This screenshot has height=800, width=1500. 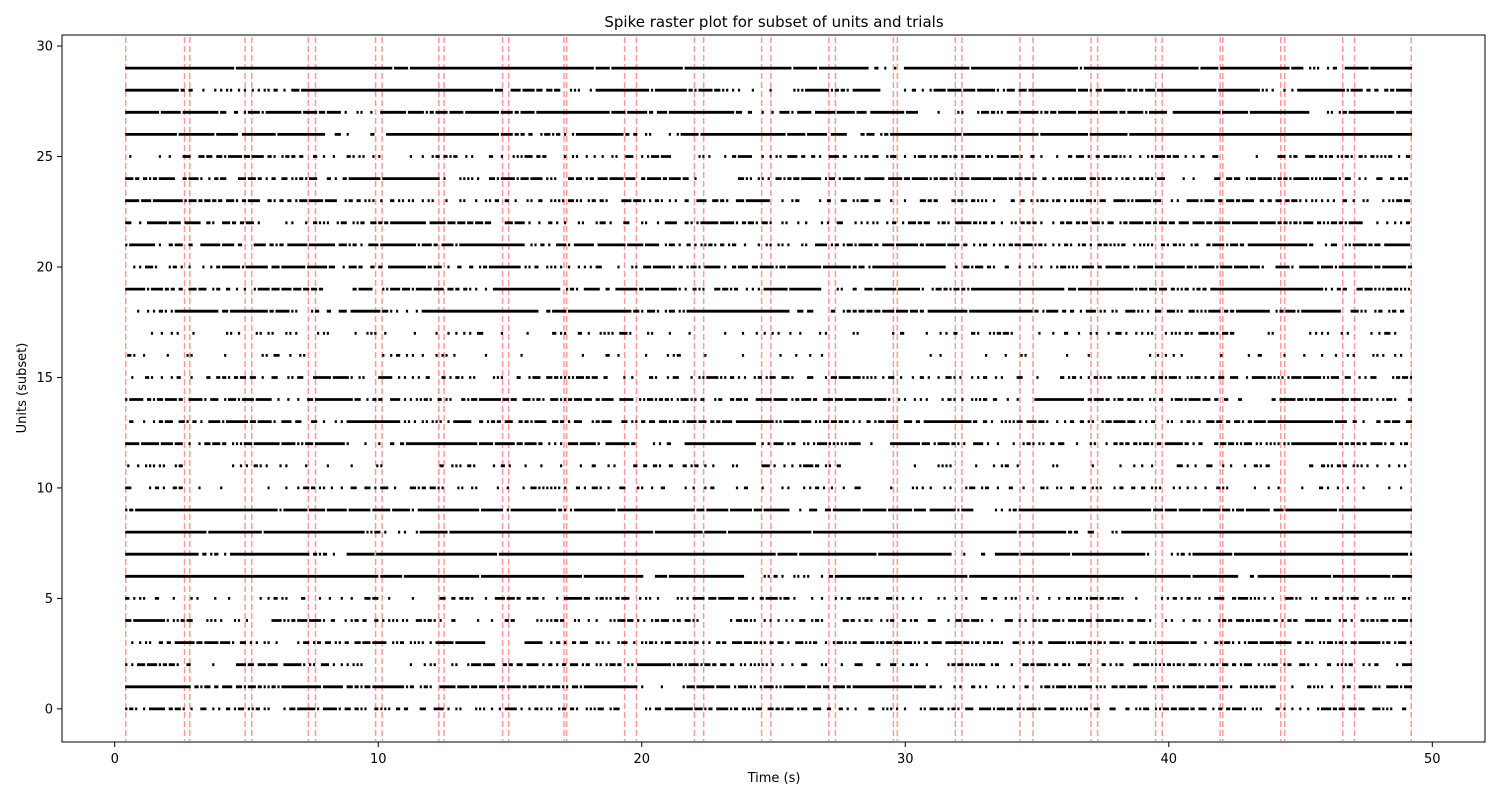 I want to click on y-tick-label: 0, so click(x=49, y=709).